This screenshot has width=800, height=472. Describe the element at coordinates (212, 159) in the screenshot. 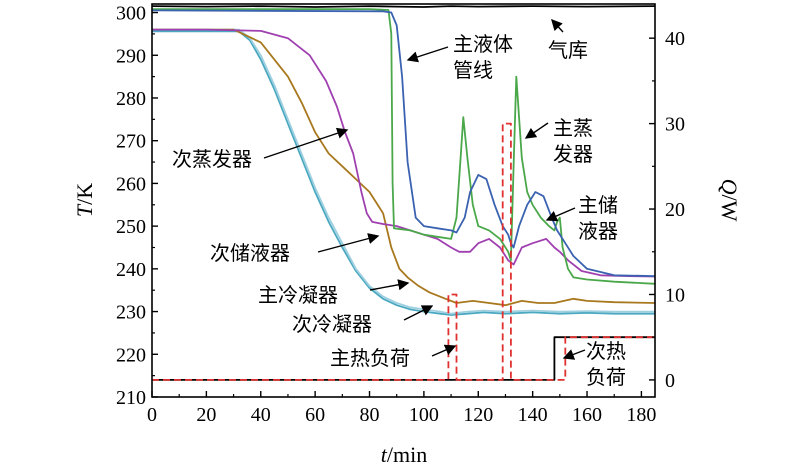

I see `annotation-label: 次蒸发器` at that location.